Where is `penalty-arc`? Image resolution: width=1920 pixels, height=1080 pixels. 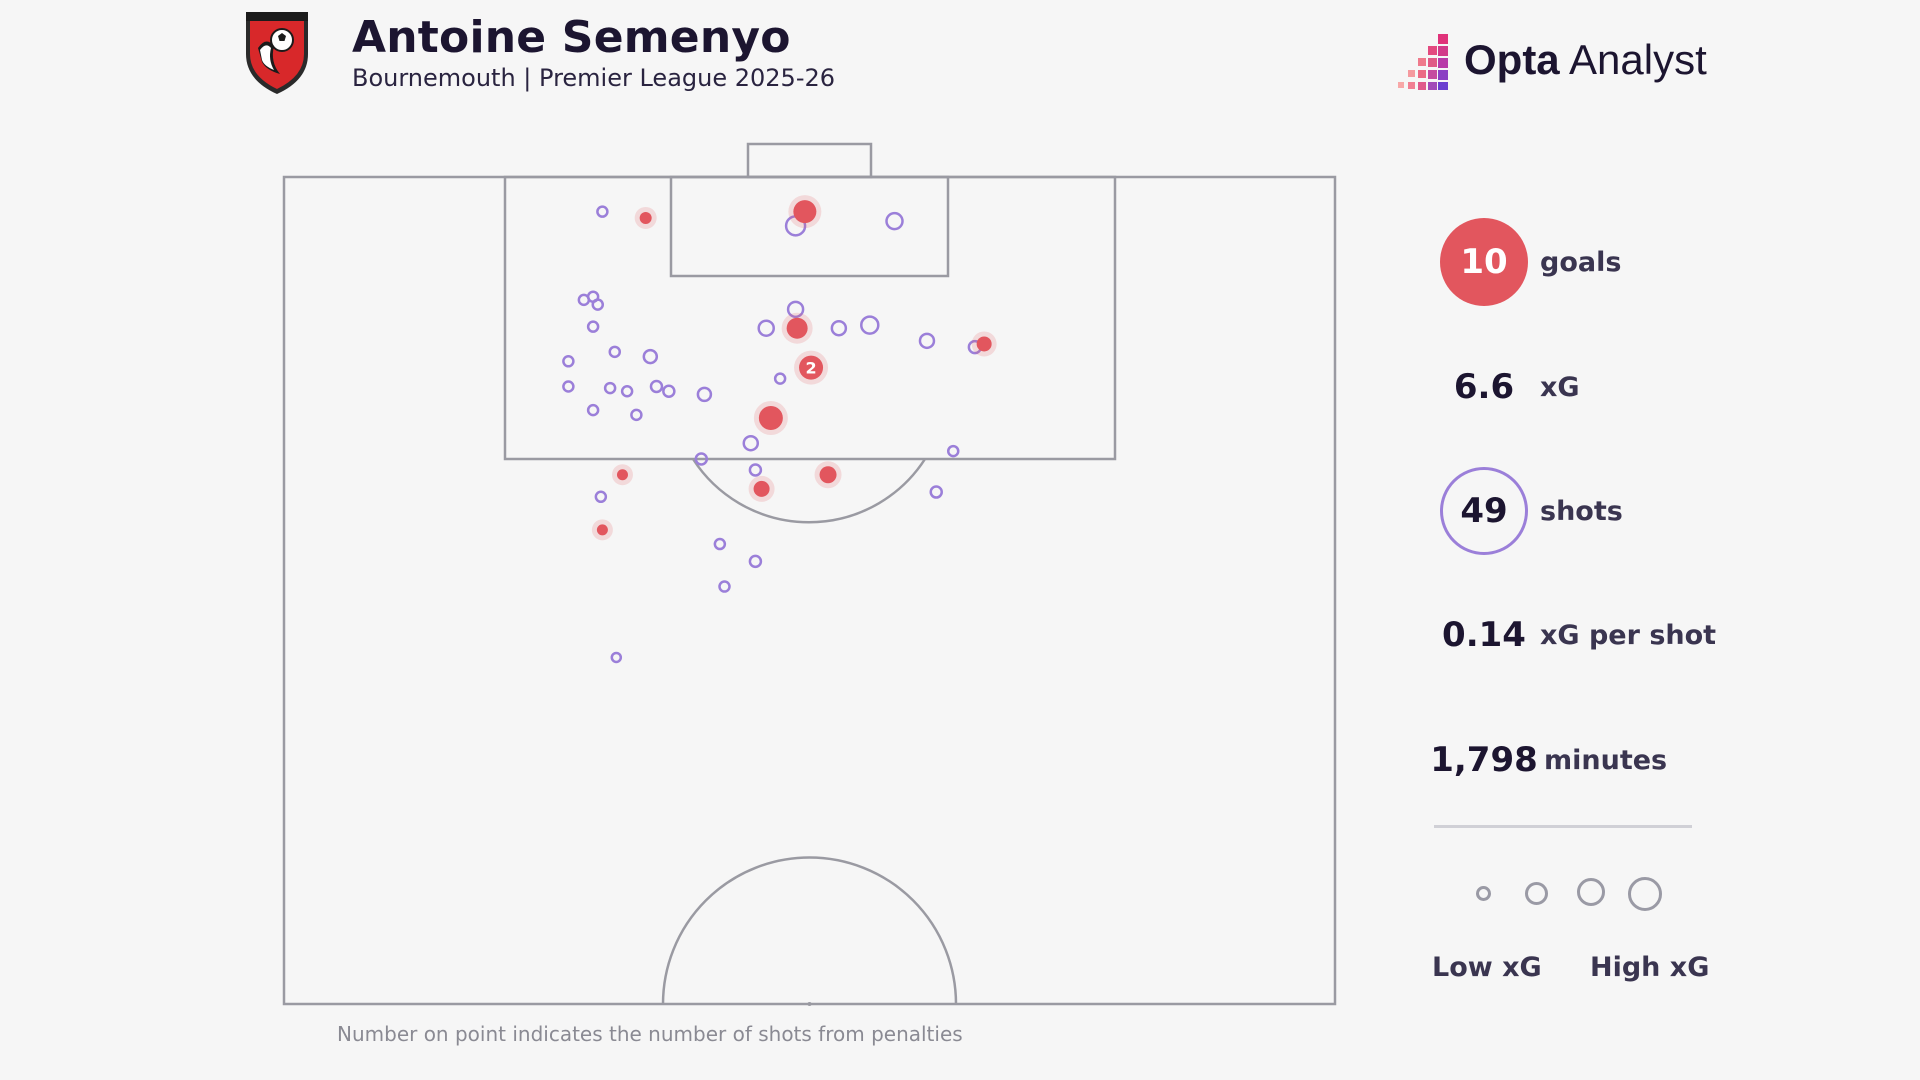 penalty-arc is located at coordinates (809, 491).